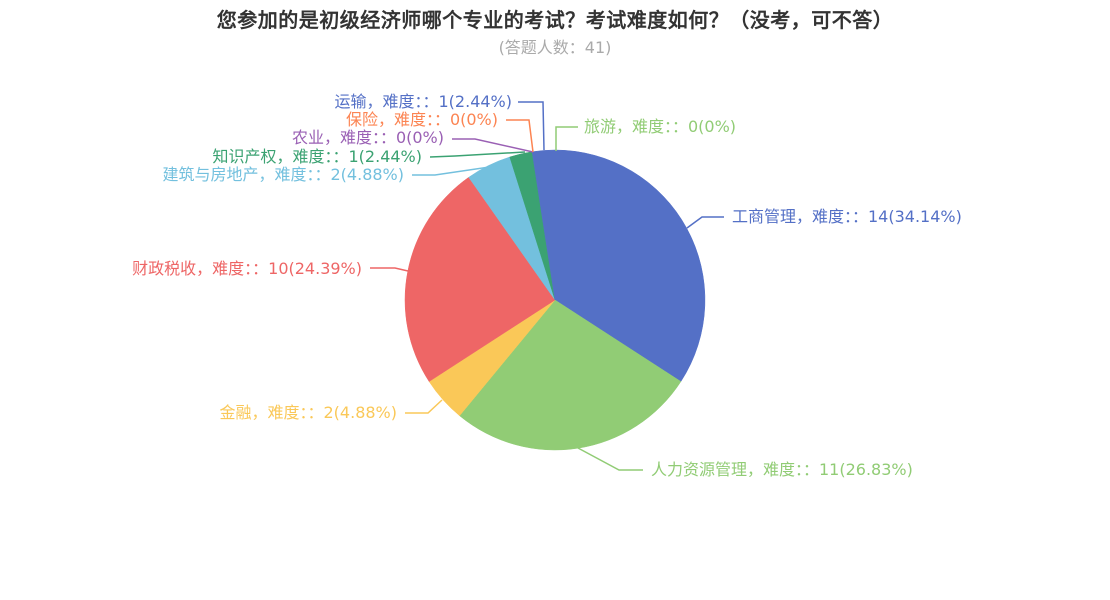 This screenshot has width=1110, height=600. Describe the element at coordinates (660, 126) in the screenshot. I see `slice-label: 旅游，难度：：0(0%)` at that location.